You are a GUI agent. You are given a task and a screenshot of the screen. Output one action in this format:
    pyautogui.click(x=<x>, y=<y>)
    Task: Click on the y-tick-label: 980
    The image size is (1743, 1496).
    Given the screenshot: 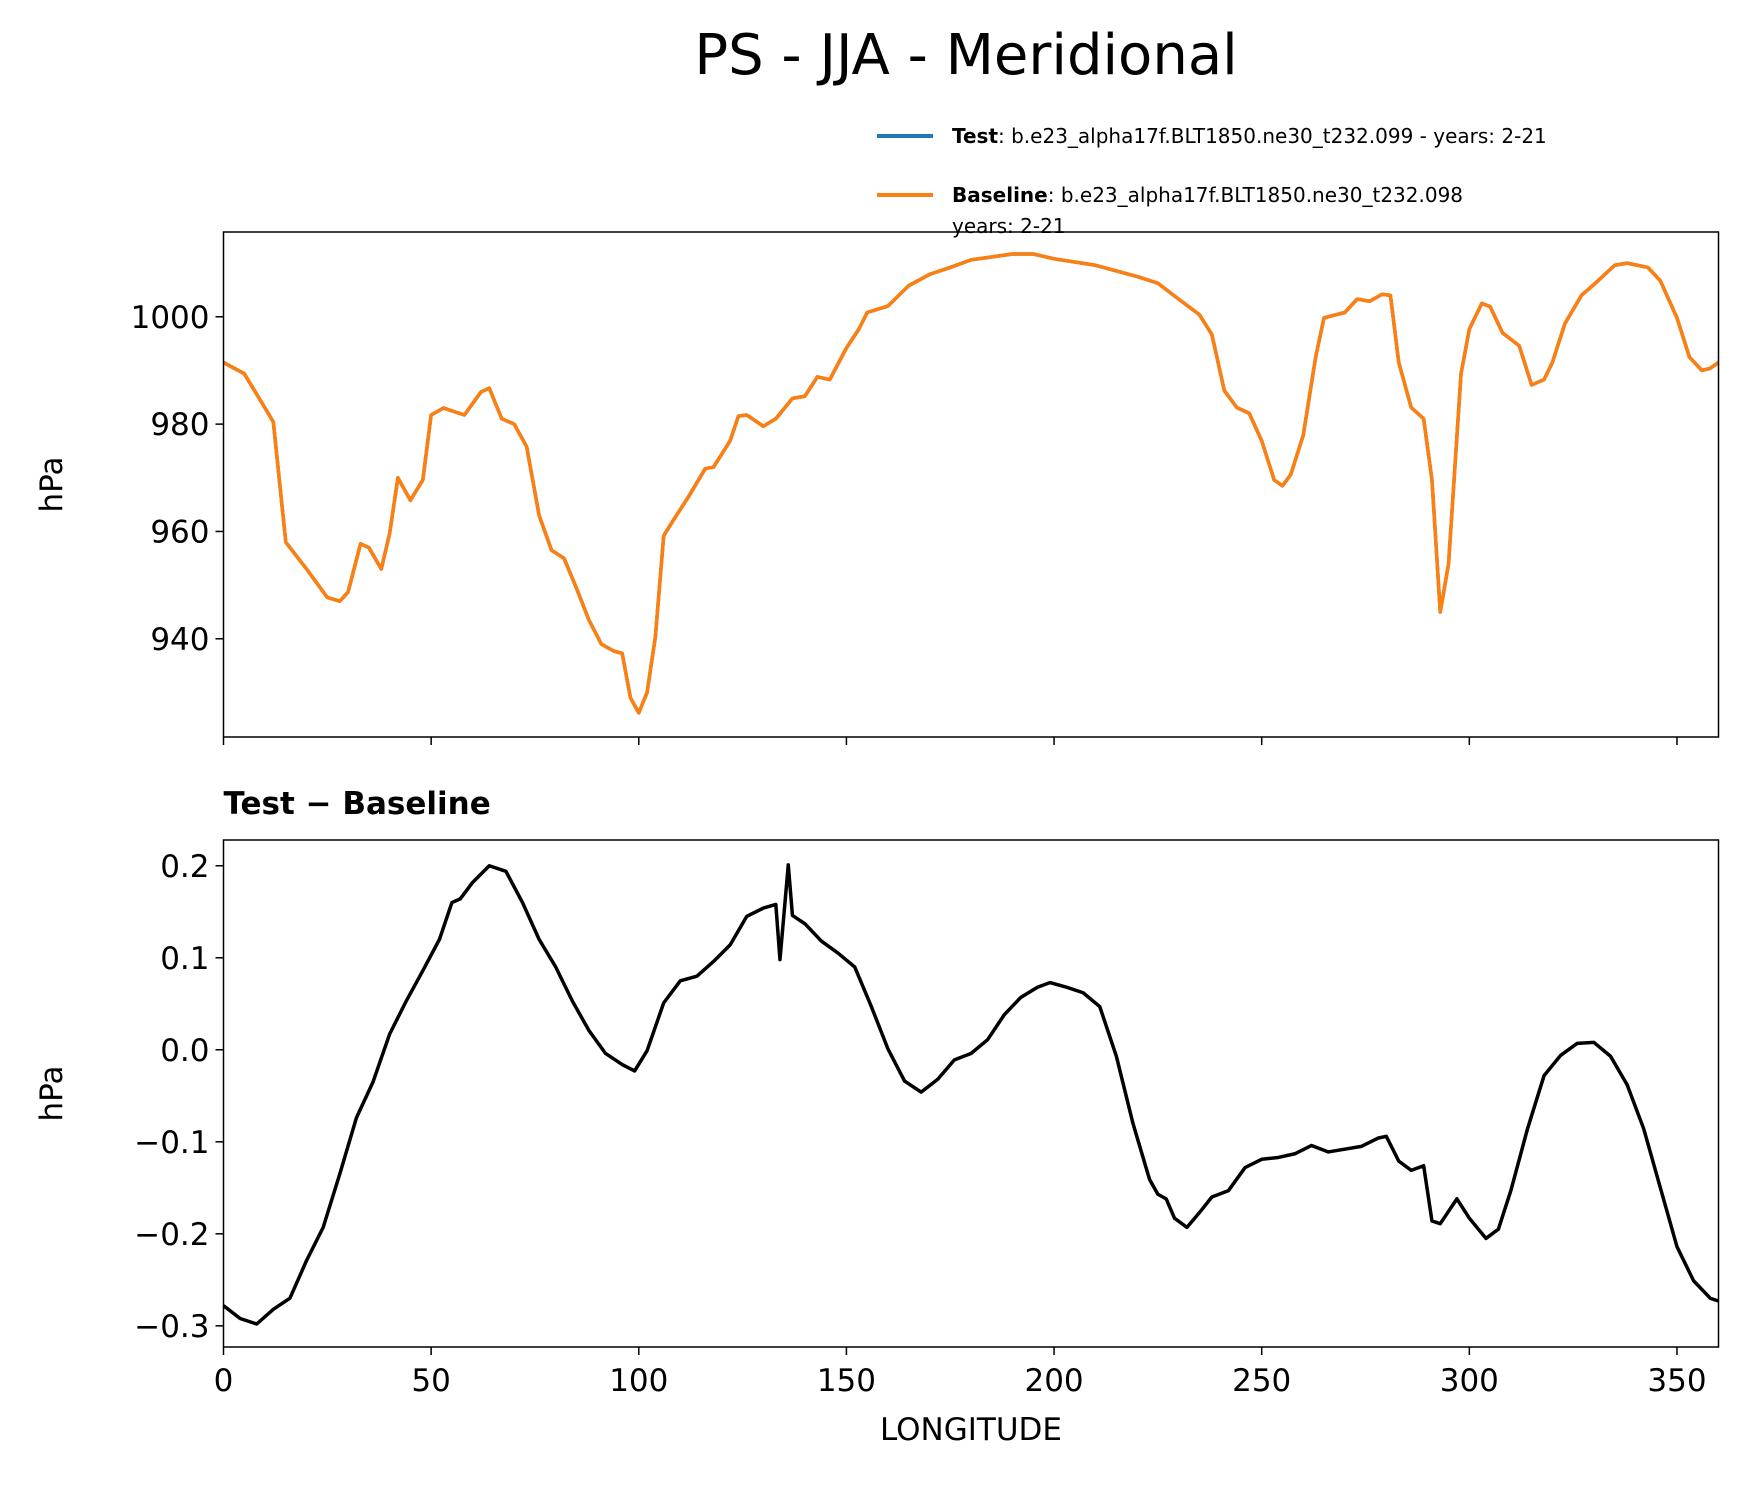 What is the action you would take?
    pyautogui.click(x=179, y=425)
    